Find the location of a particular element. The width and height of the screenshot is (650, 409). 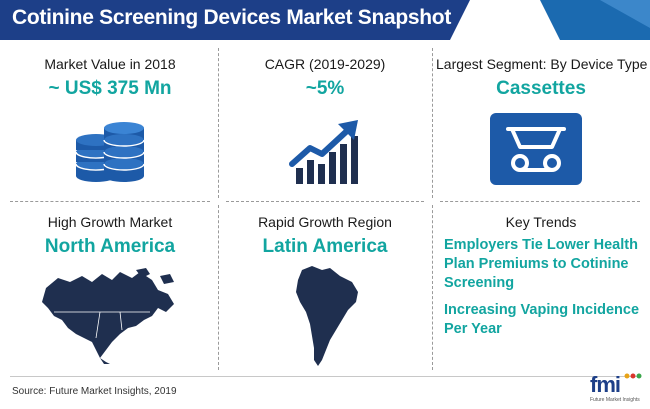

logo-text: fmi is located at coordinates (605, 384).